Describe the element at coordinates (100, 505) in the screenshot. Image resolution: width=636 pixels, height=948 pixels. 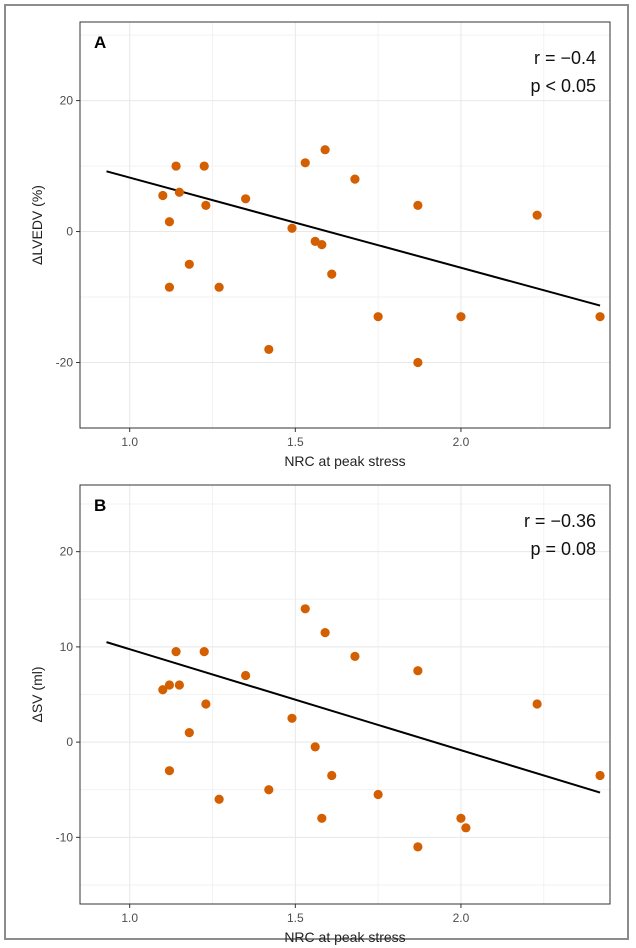
I see `panel-label: B` at that location.